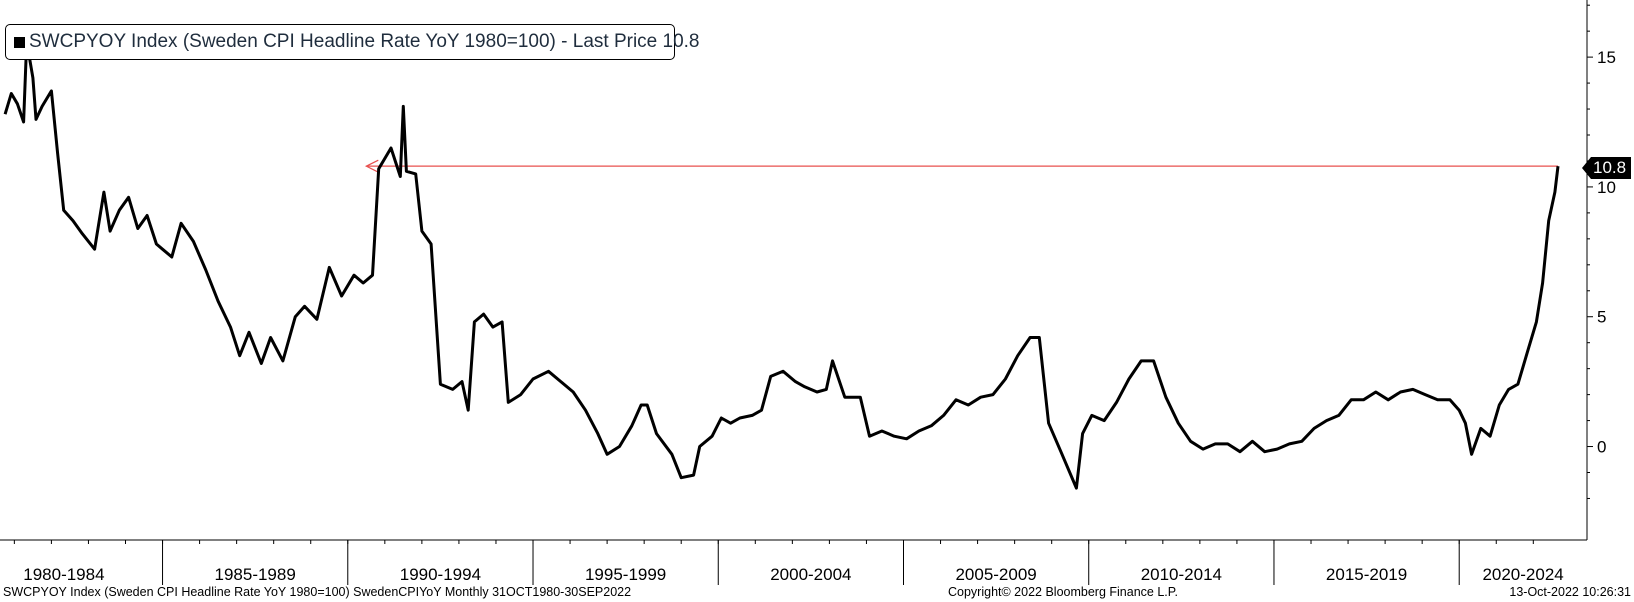 The image size is (1634, 602). Describe the element at coordinates (1601, 447) in the screenshot. I see `y-tick-label: 0` at that location.